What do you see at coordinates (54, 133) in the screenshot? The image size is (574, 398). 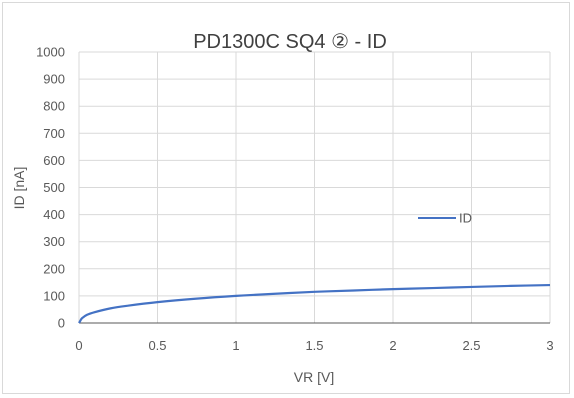 I see `y-tick-label: 700` at bounding box center [54, 133].